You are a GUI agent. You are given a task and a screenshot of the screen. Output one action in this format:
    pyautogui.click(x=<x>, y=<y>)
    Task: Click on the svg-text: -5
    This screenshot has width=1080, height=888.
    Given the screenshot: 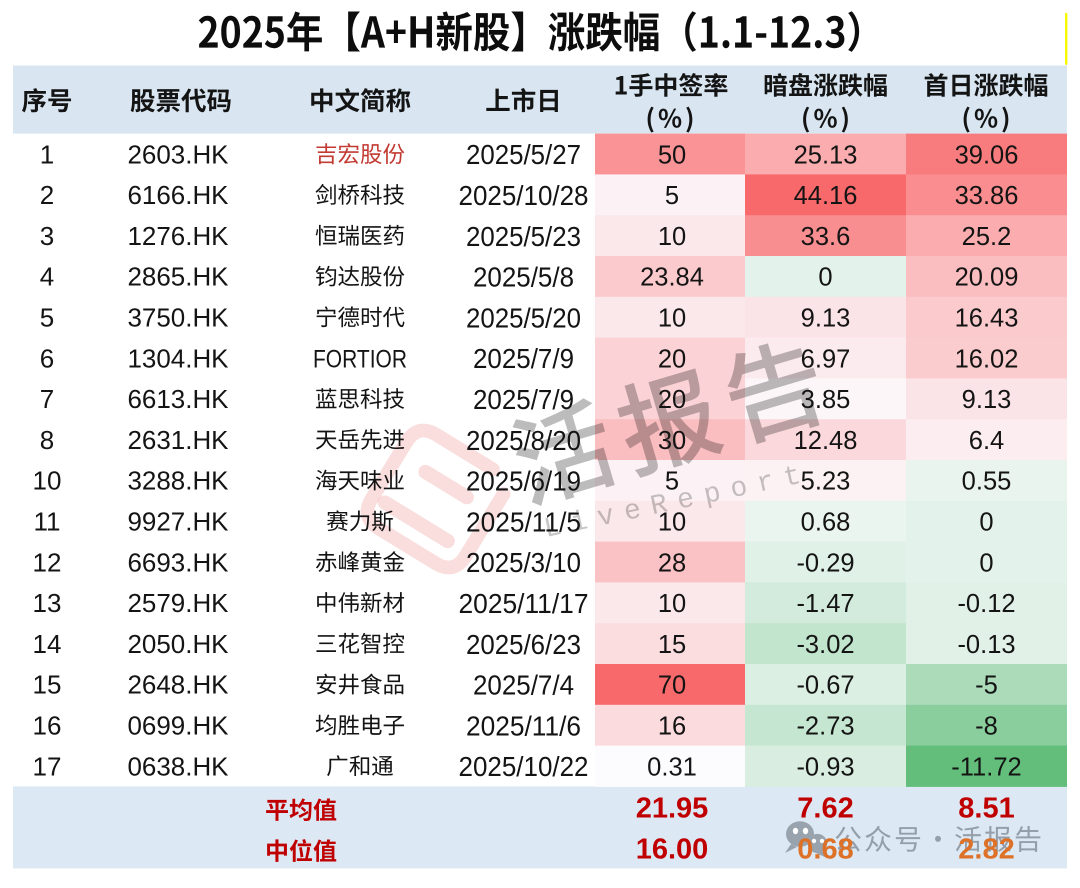 What is the action you would take?
    pyautogui.click(x=986, y=686)
    